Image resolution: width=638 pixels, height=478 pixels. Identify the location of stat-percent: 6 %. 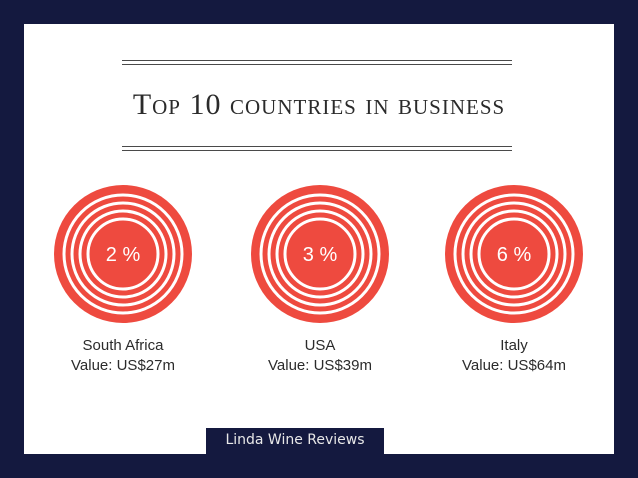
(514, 255).